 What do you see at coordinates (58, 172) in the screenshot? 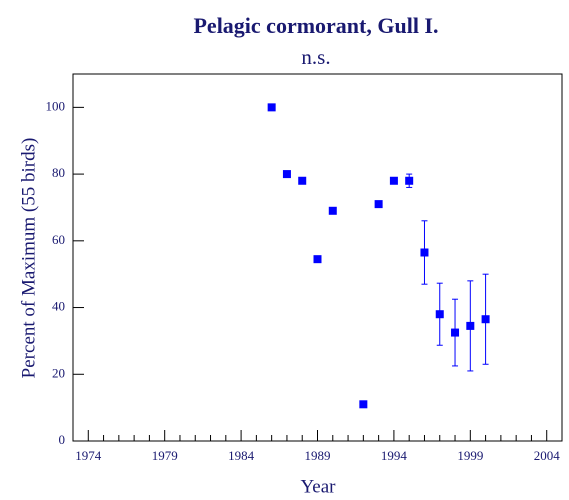
I see `y-tick-label: 80` at bounding box center [58, 172].